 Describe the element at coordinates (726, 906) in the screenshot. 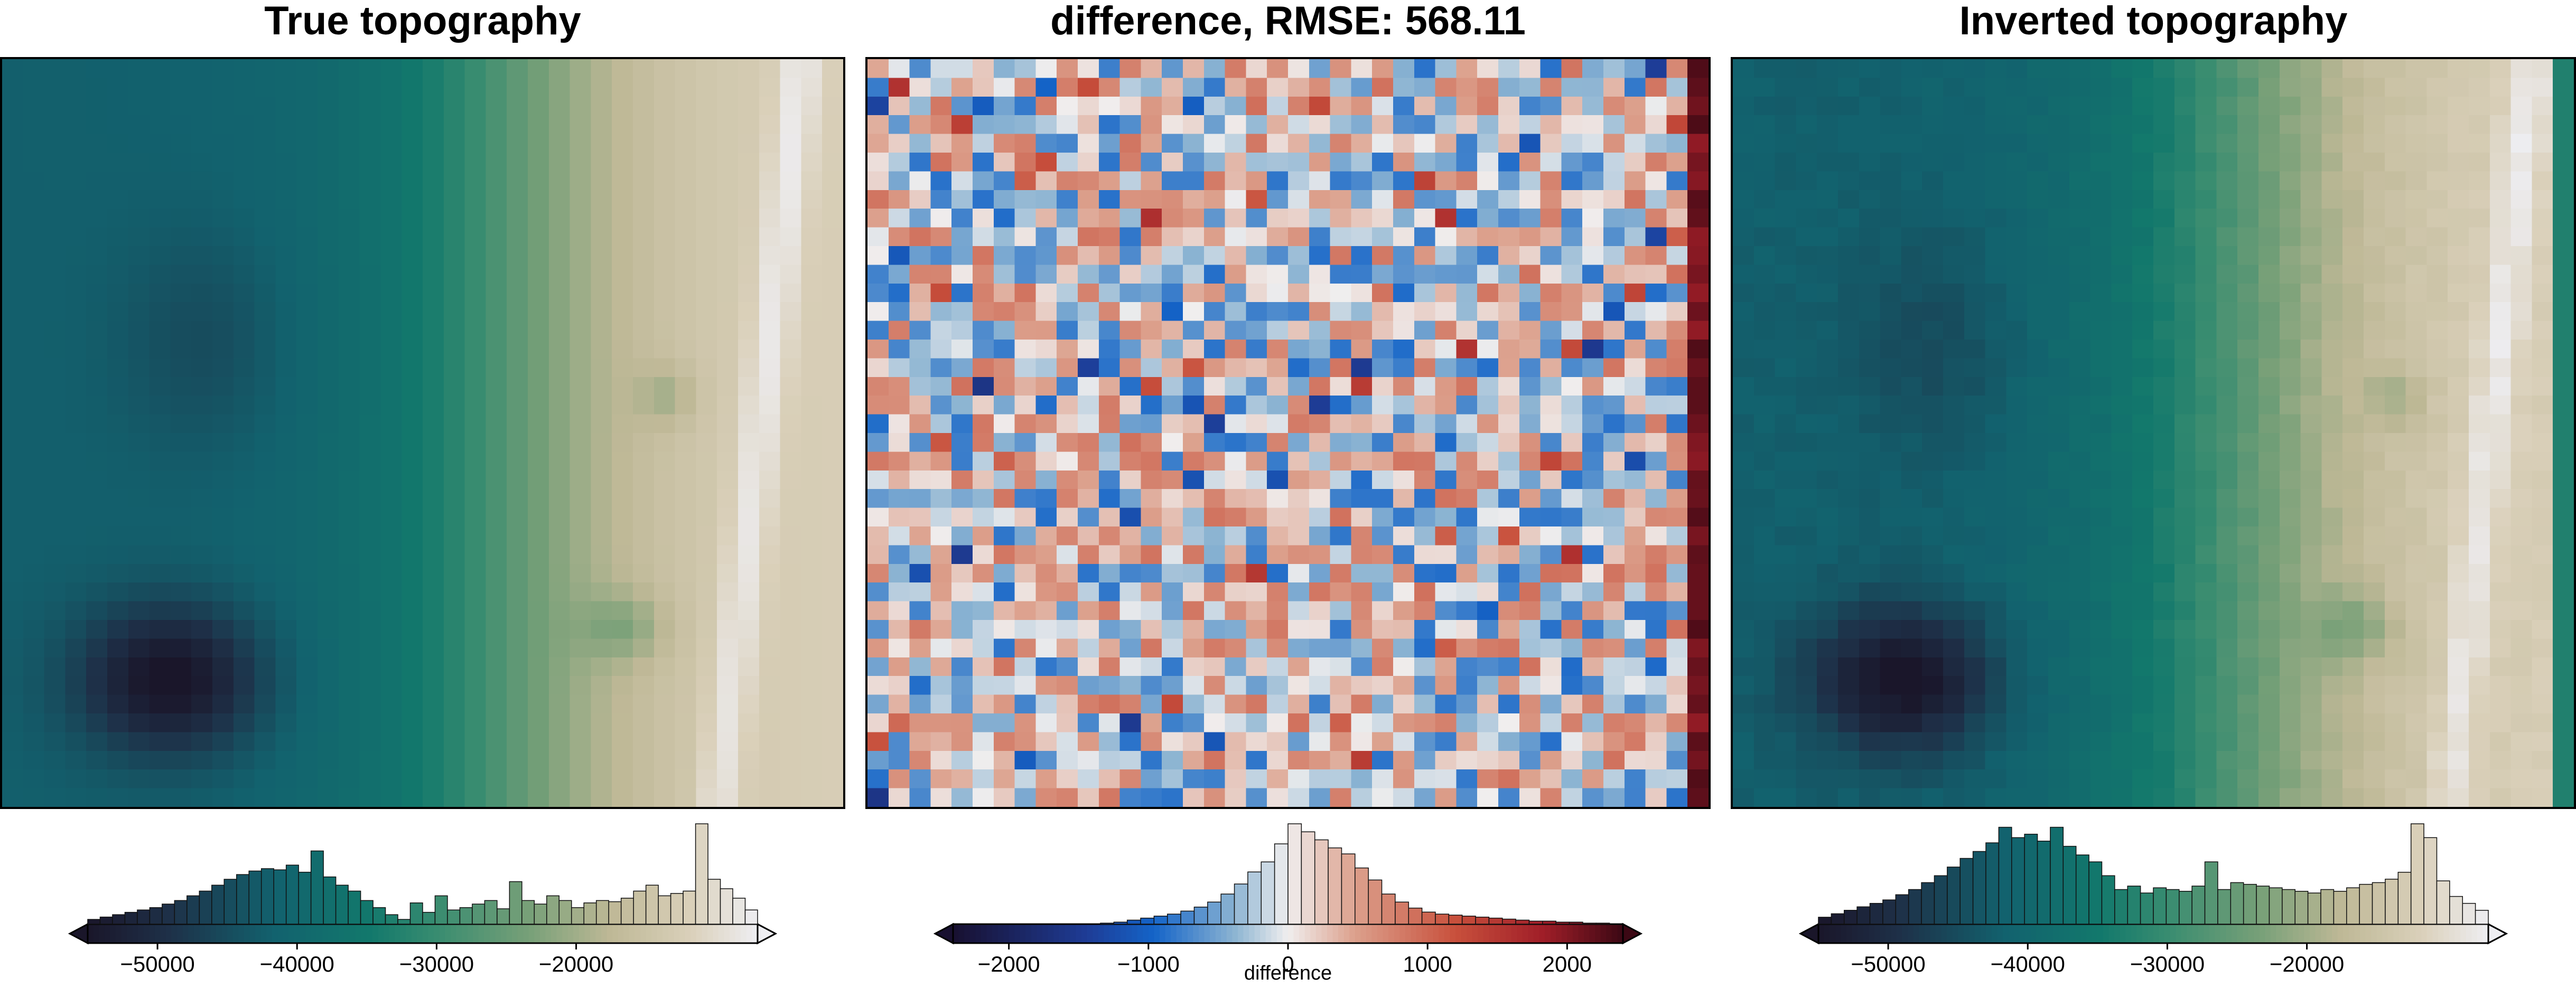

I see `histogram-bar` at that location.